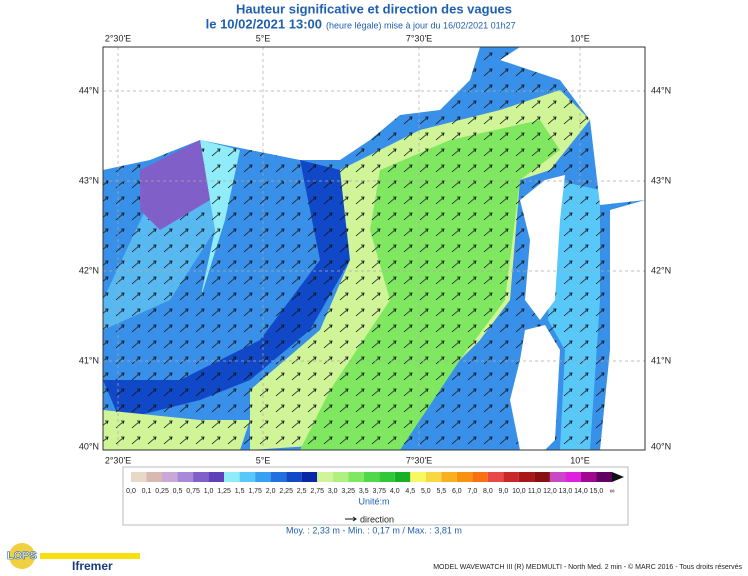  What do you see at coordinates (317, 491) in the screenshot?
I see `legend-label: 2,75` at bounding box center [317, 491].